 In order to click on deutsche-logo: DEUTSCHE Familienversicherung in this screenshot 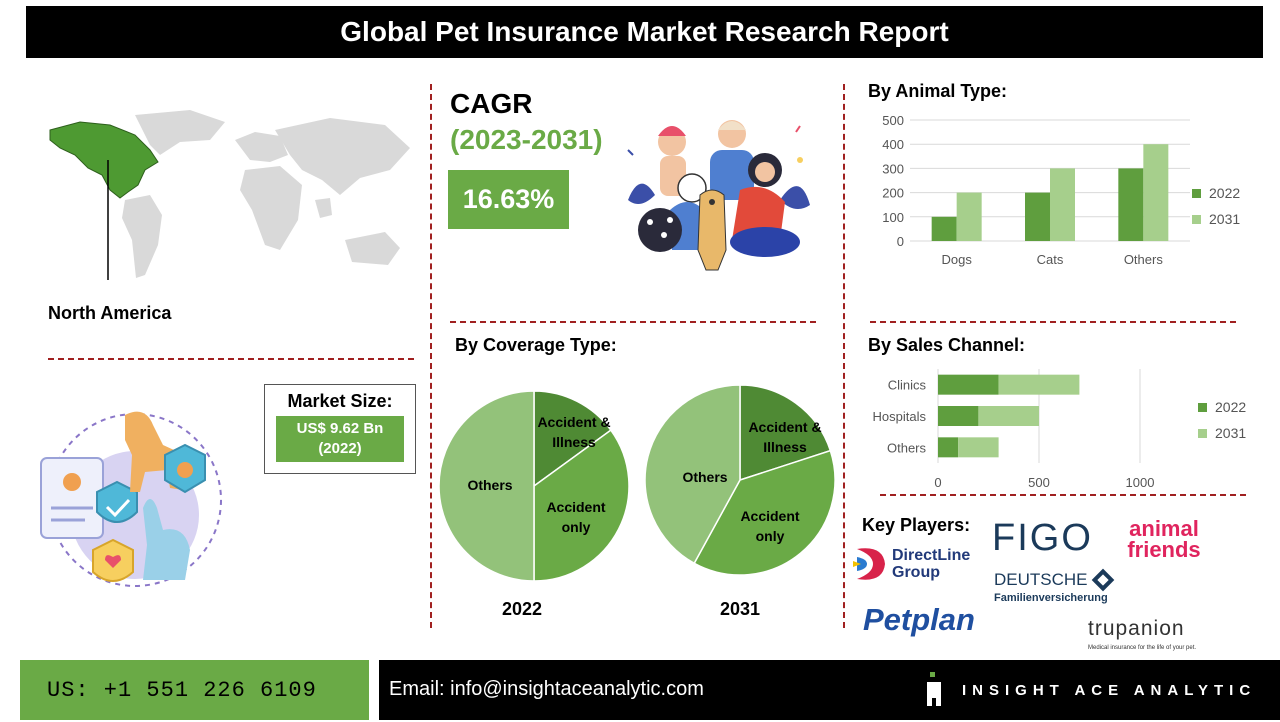, I will do `click(1061, 589)`.